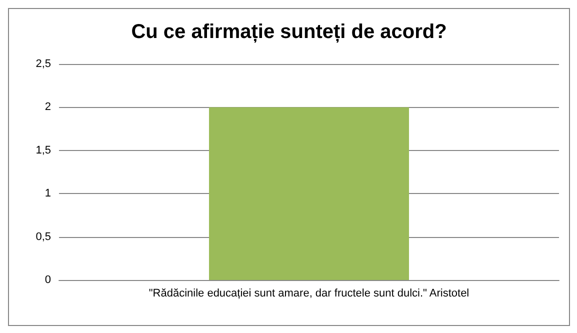  Describe the element at coordinates (47, 107) in the screenshot. I see `y-tick-label: 2` at that location.